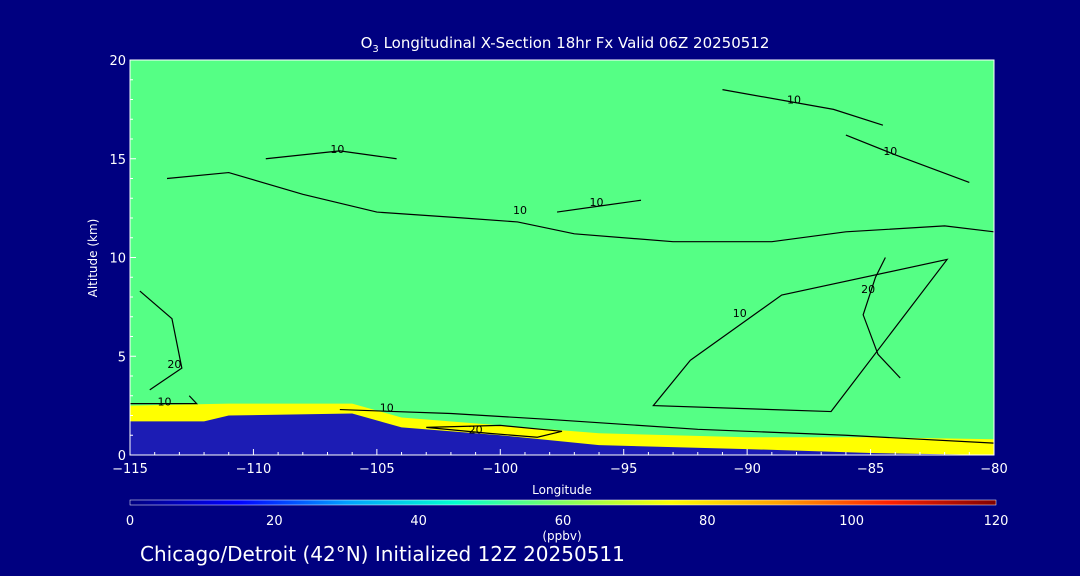  What do you see at coordinates (500, 469) in the screenshot?
I see `x-tick-label: −100` at bounding box center [500, 469].